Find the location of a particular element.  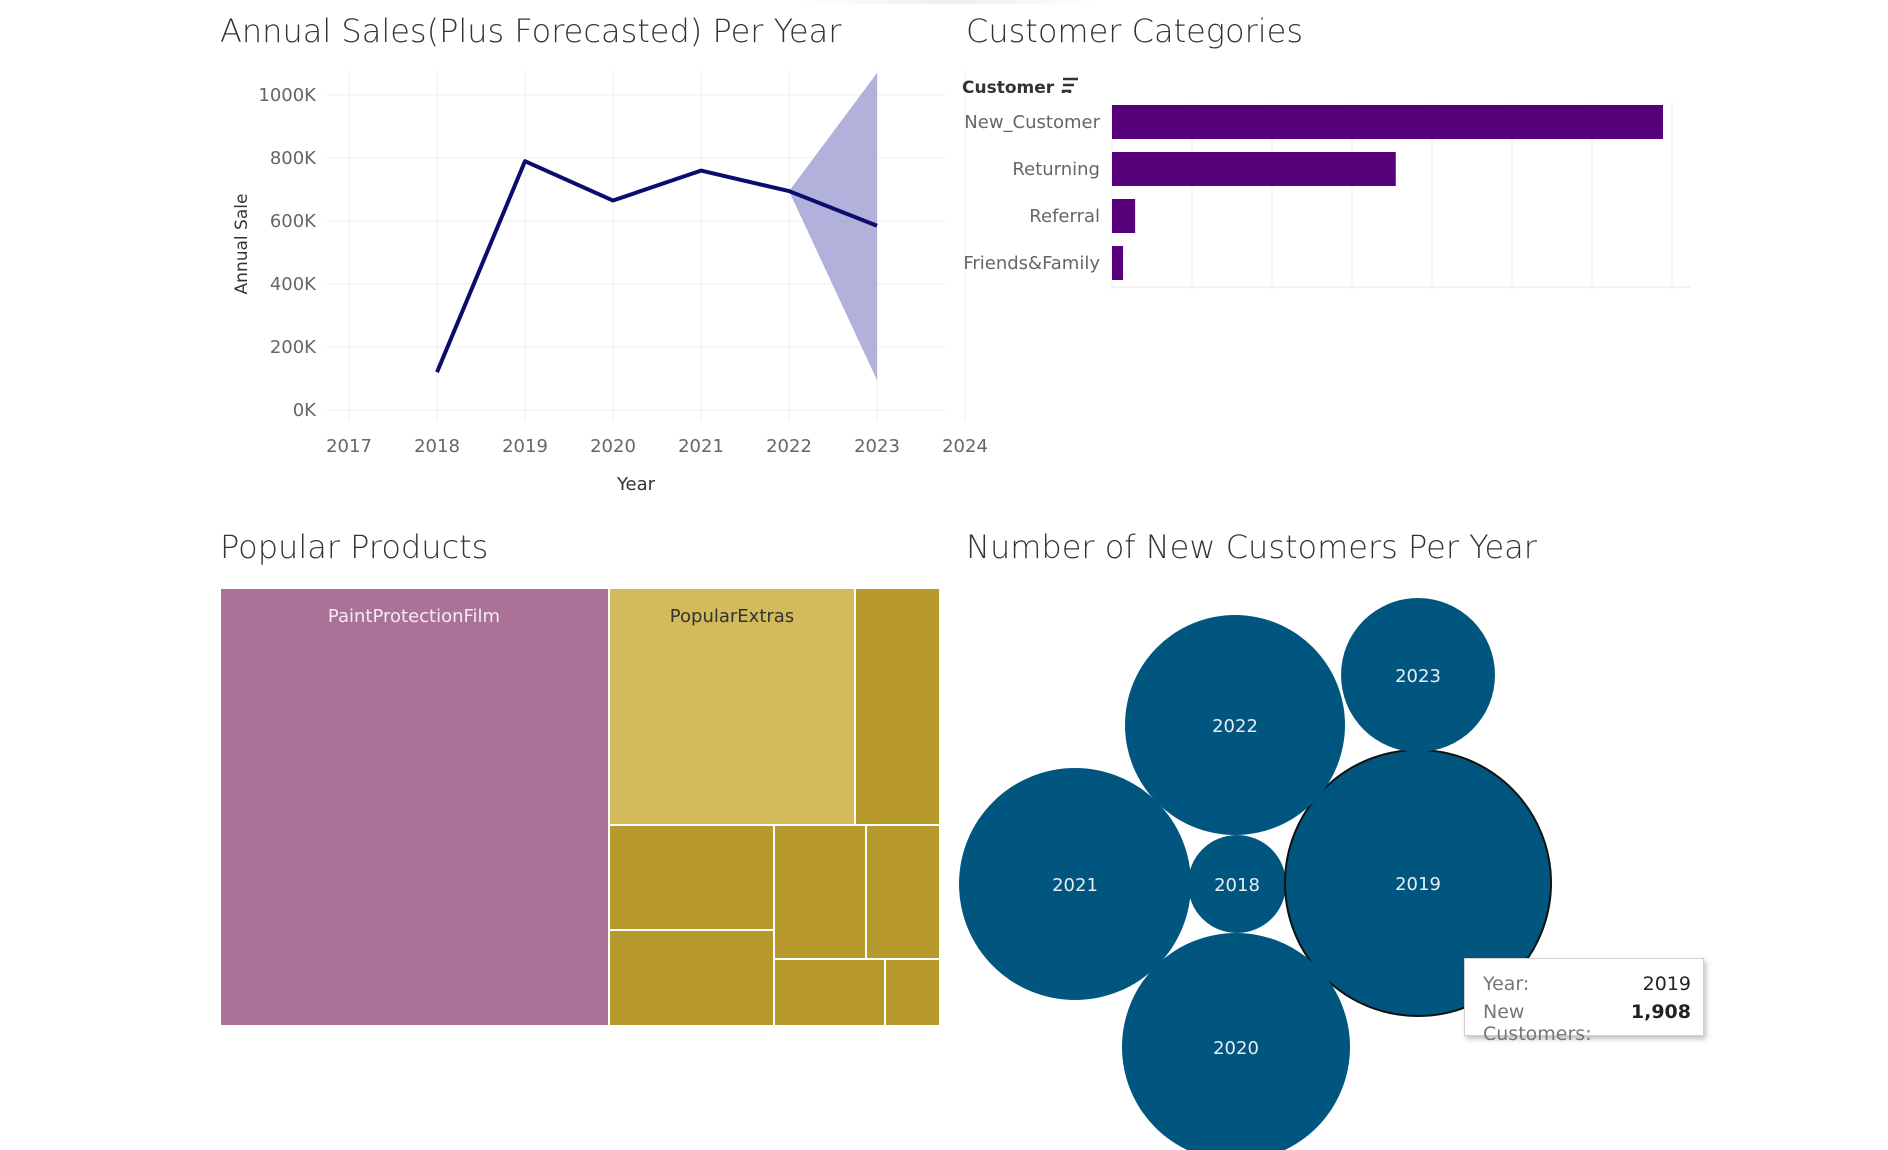

sales-y-tick-label: 0K is located at coordinates (305, 410).